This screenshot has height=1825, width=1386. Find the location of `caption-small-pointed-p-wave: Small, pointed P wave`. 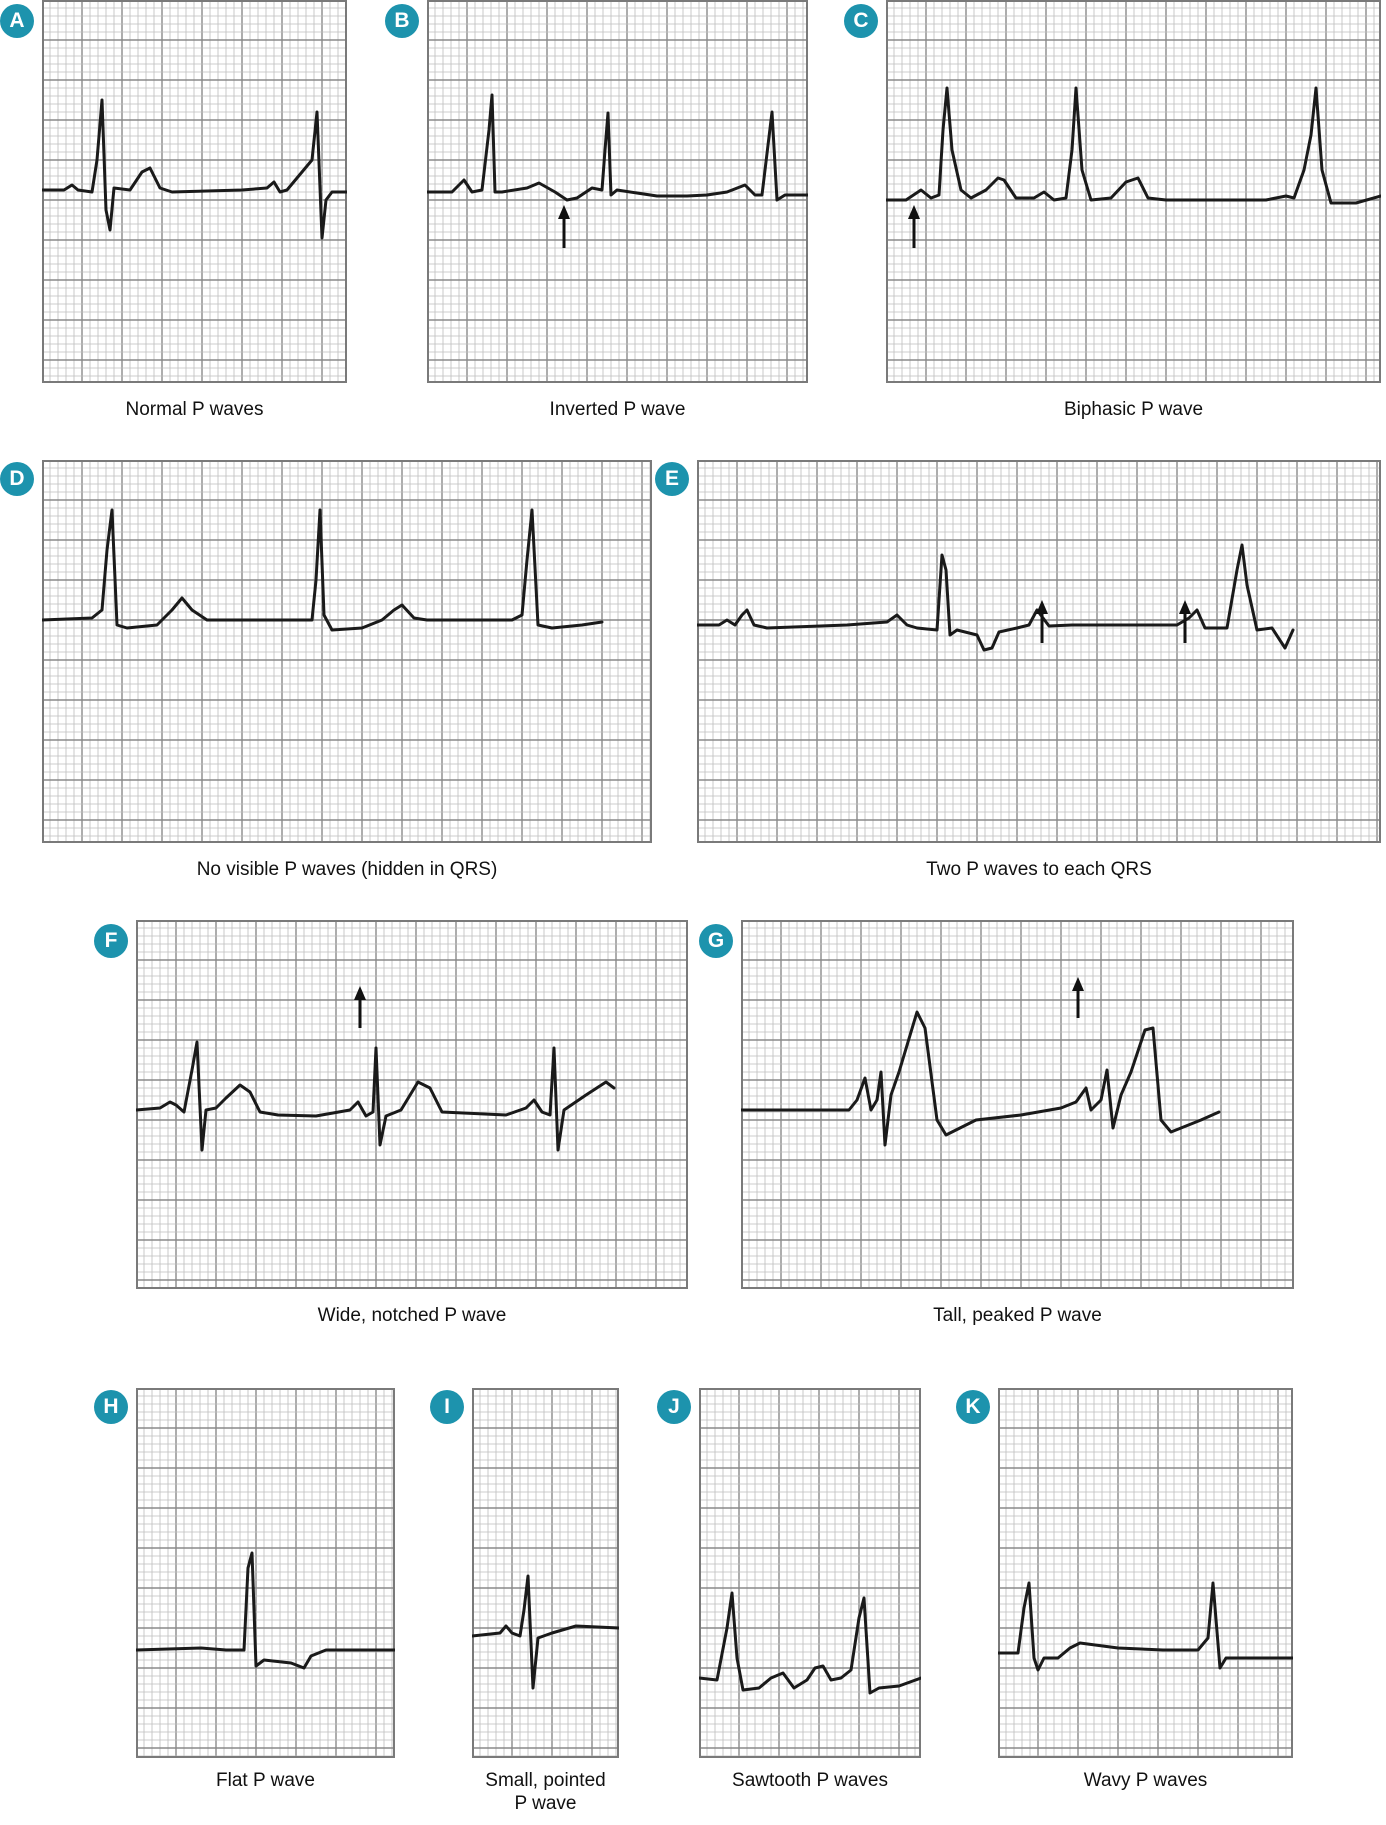

caption-small-pointed-p-wave: Small, pointed P wave is located at coordinates (545, 1792).